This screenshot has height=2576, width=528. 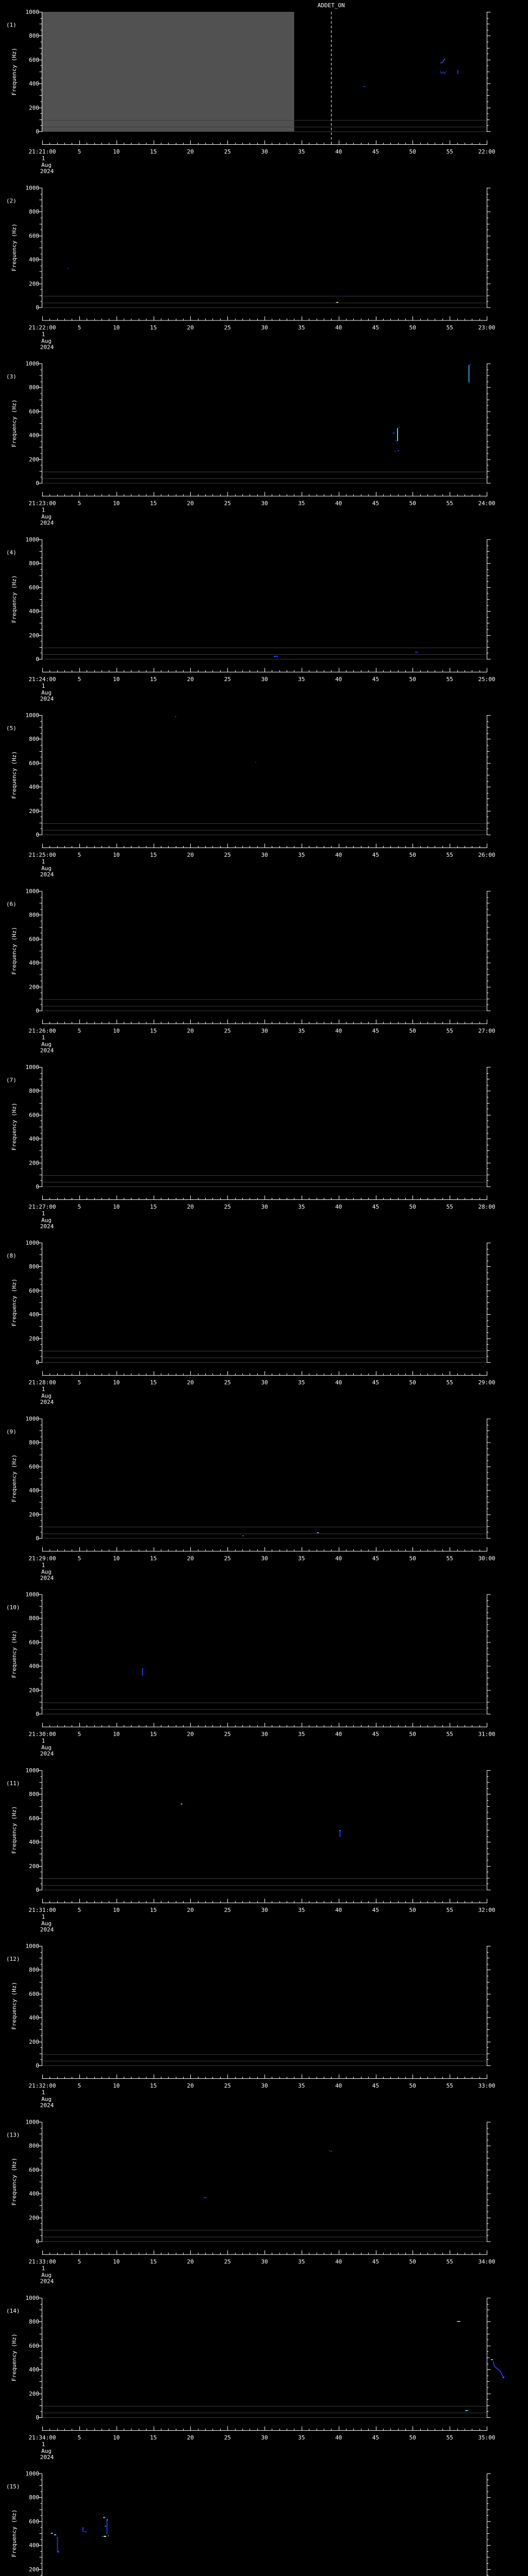 I want to click on x-end-time-label: 24:00, so click(x=486, y=504).